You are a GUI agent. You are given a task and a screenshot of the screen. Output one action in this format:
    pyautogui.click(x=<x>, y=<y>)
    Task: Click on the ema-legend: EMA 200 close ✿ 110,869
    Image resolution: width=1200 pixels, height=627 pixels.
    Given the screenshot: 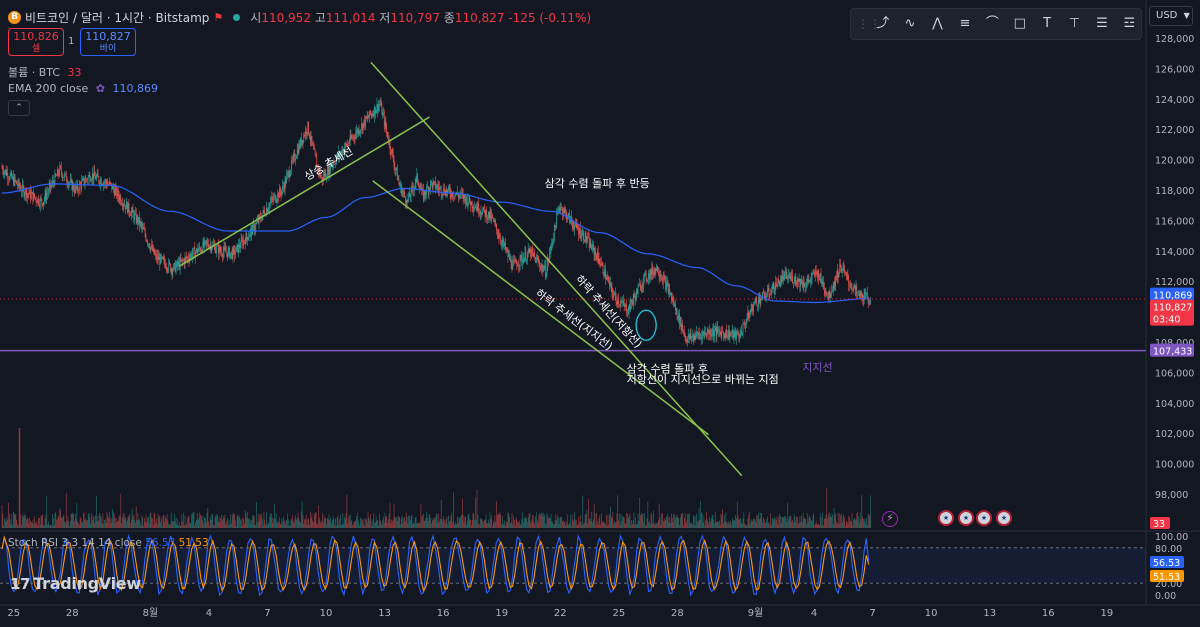 What is the action you would take?
    pyautogui.click(x=83, y=88)
    